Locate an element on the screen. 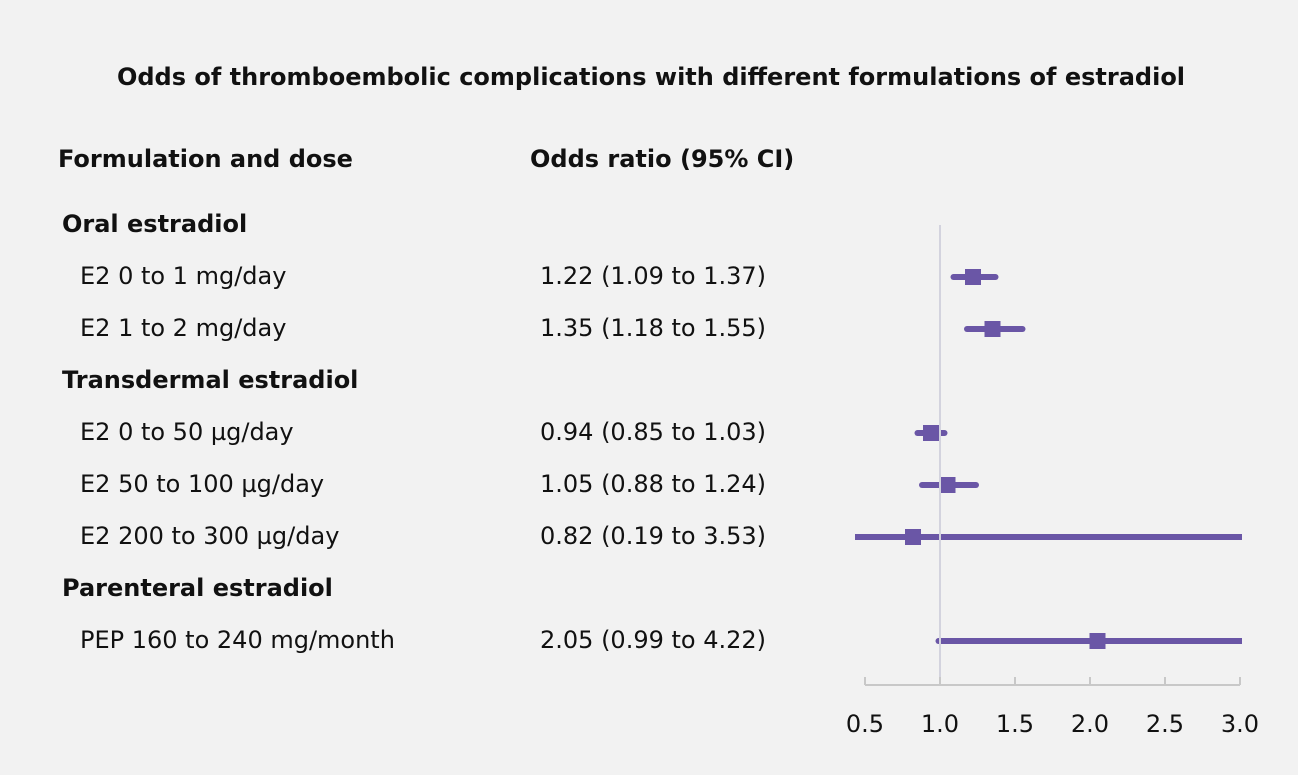 The width and height of the screenshot is (1298, 775). x-tick-label: 1.5 is located at coordinates (1015, 724).